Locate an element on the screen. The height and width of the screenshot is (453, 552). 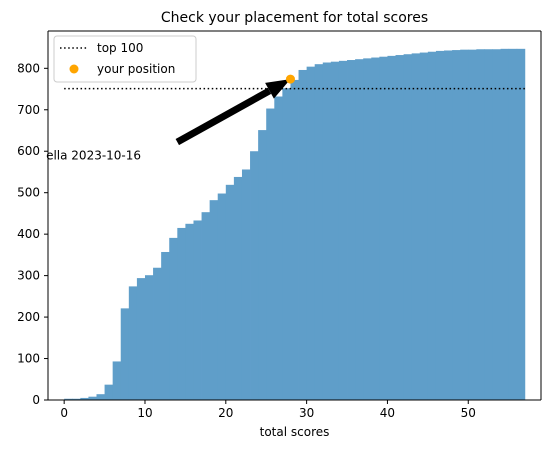
x-axis-label: total scores is located at coordinates (295, 432).